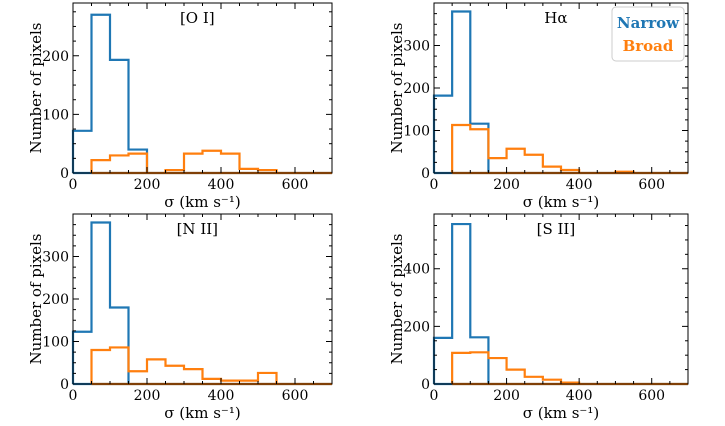 This screenshot has height=426, width=725. Describe the element at coordinates (556, 229) in the screenshot. I see `panel-title: [S II]` at that location.